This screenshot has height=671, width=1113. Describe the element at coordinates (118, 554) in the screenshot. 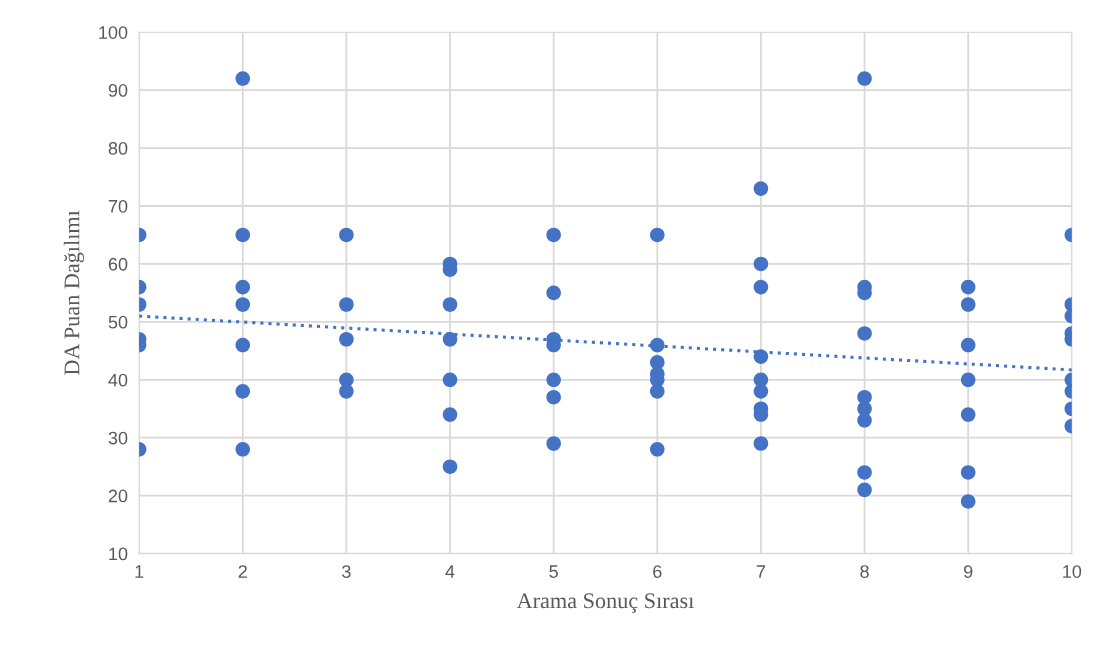

I see `y-tick-label: 10` at that location.